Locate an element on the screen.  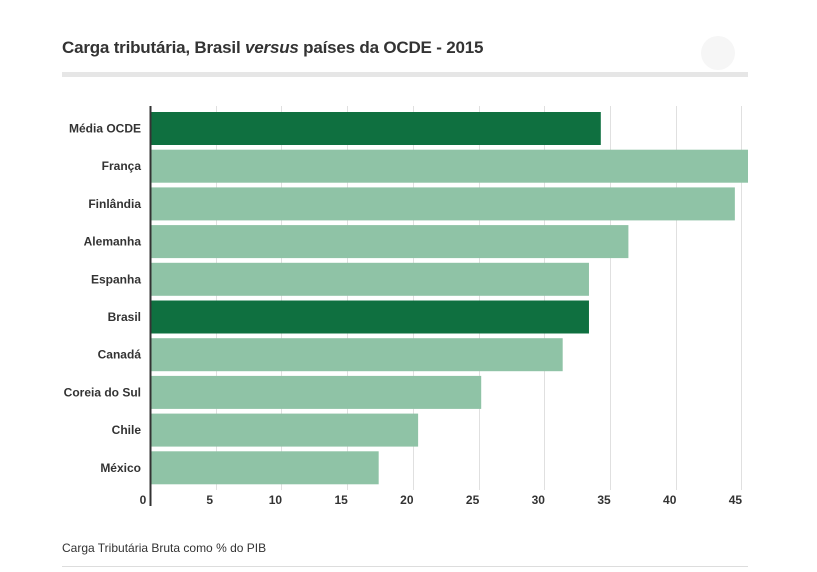
x-tick-label: 5 is located at coordinates (209, 500).